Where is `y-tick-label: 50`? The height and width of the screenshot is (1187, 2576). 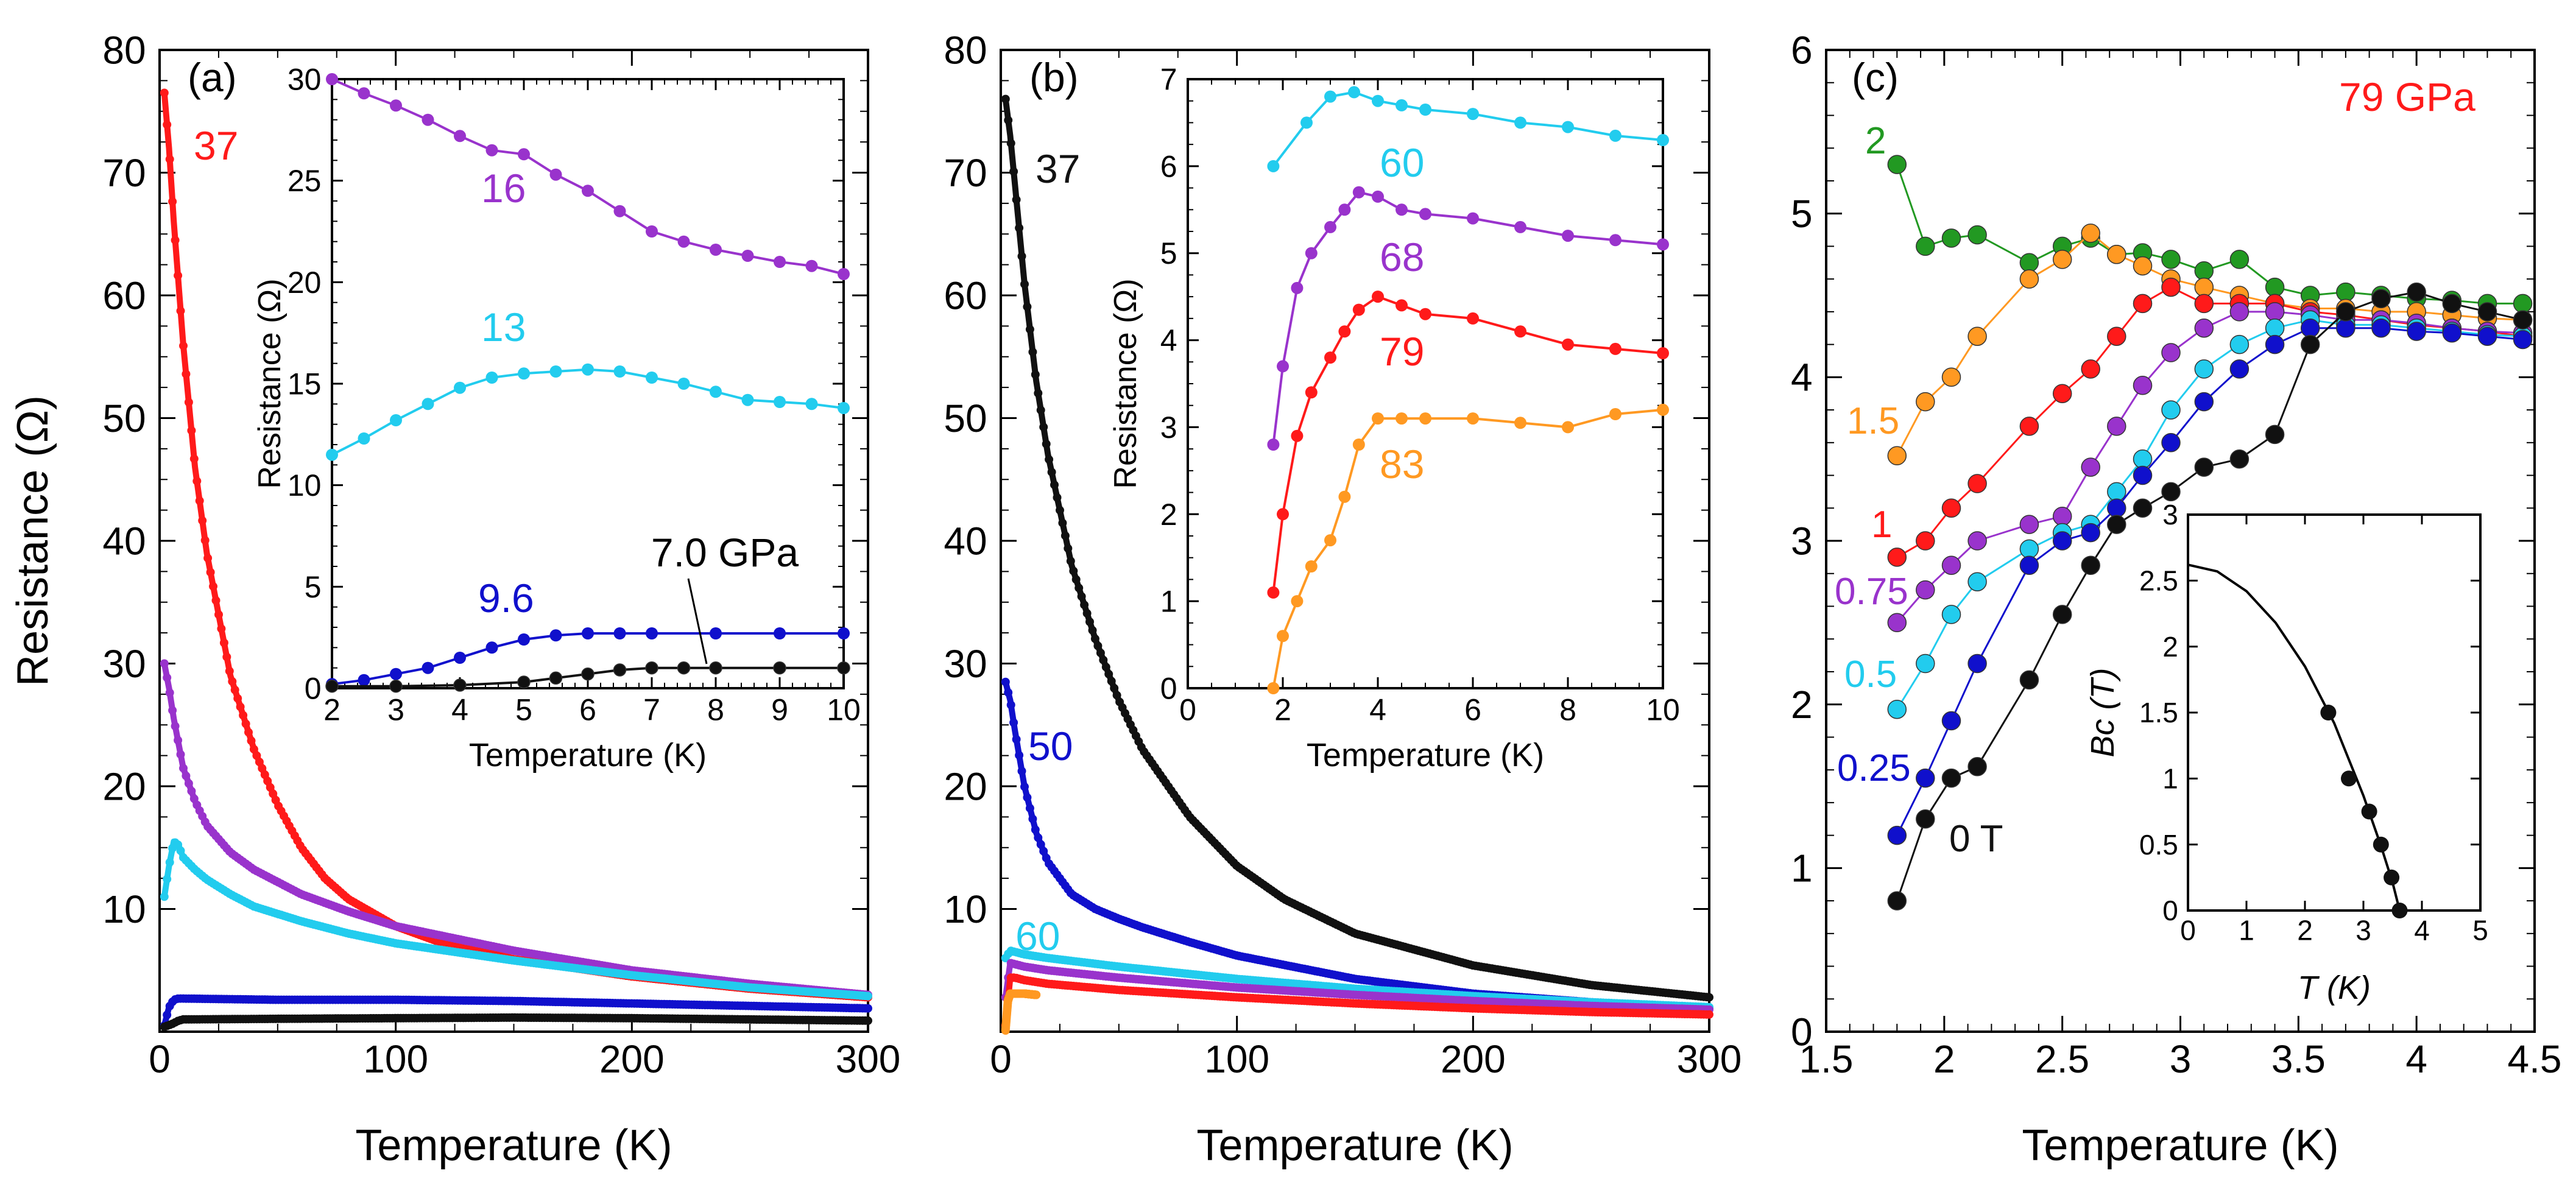 y-tick-label: 50 is located at coordinates (965, 418).